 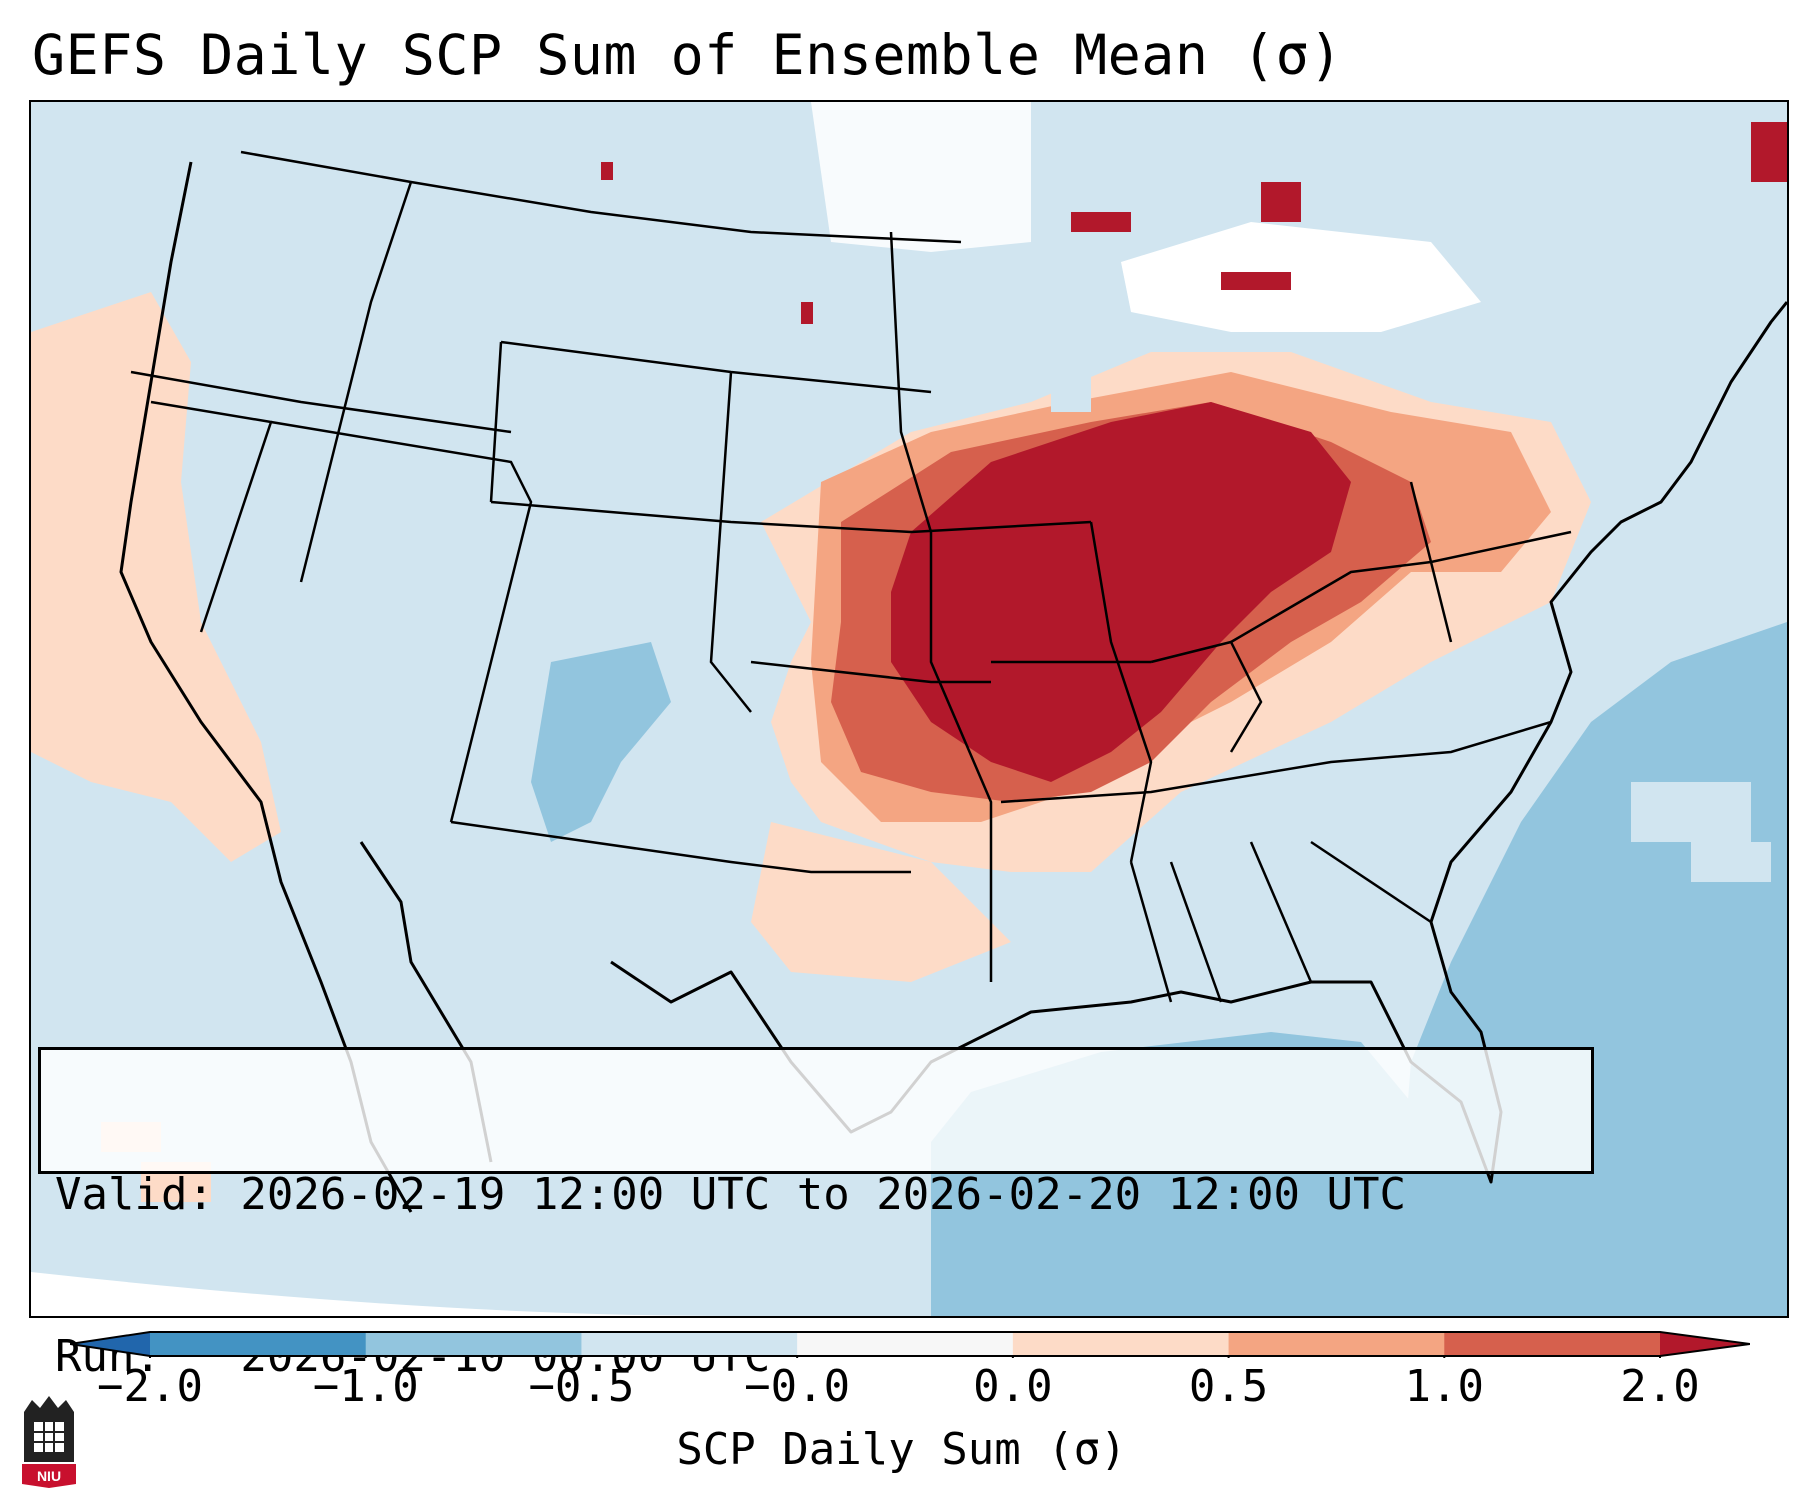 What do you see at coordinates (1444, 1386) in the screenshot?
I see `colorbar-tick-label: 1.0` at bounding box center [1444, 1386].